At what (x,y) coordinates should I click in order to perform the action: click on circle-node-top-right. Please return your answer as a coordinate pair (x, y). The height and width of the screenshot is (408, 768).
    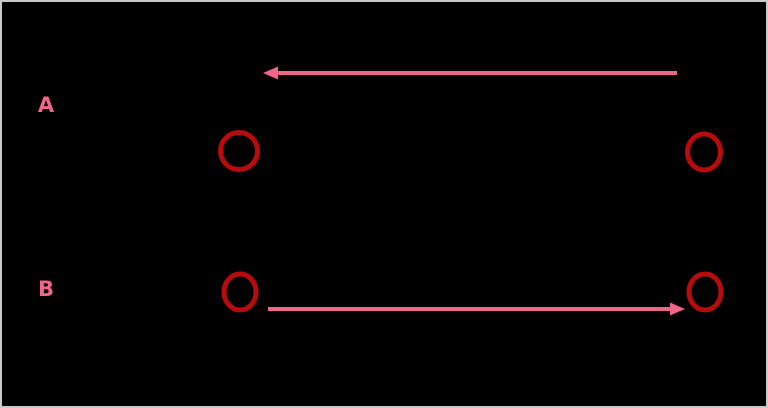
    Looking at the image, I should click on (704, 152).